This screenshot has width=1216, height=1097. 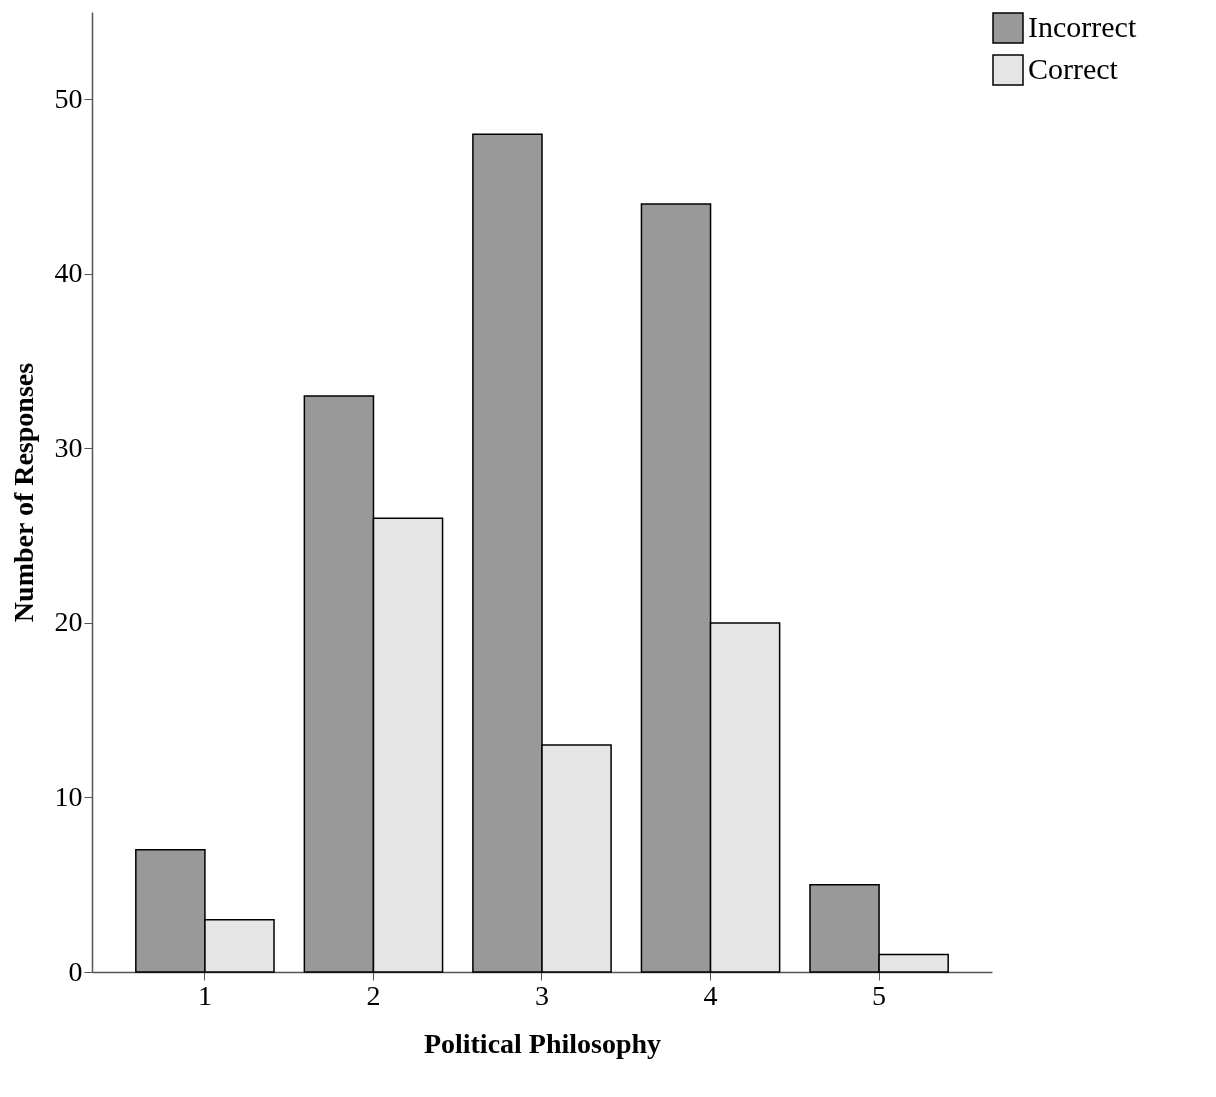 I want to click on x-tick-label: 2, so click(x=373, y=995).